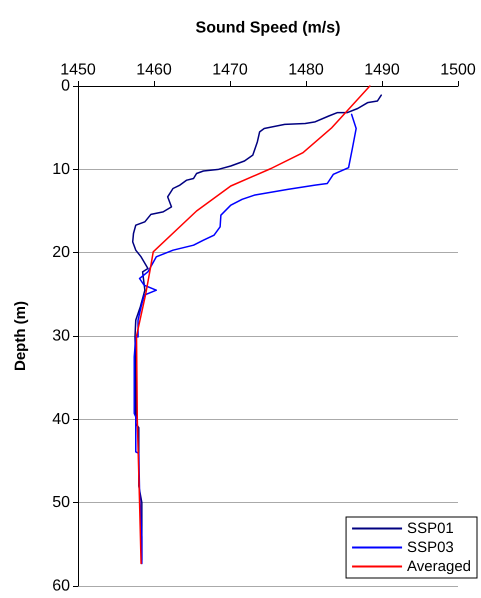 The image size is (481, 598). What do you see at coordinates (154, 70) in the screenshot?
I see `x-tick-label: 1460` at bounding box center [154, 70].